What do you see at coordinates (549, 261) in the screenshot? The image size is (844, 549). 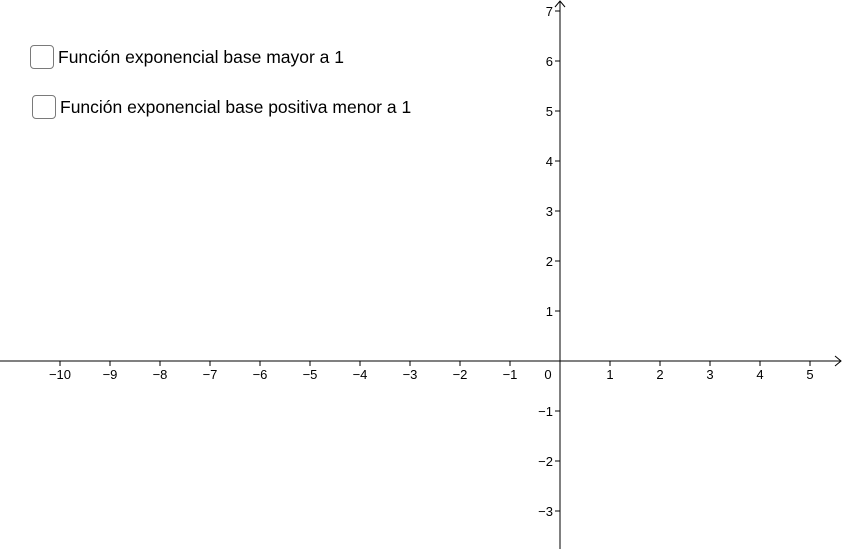 I see `y-tick-label: 2` at bounding box center [549, 261].